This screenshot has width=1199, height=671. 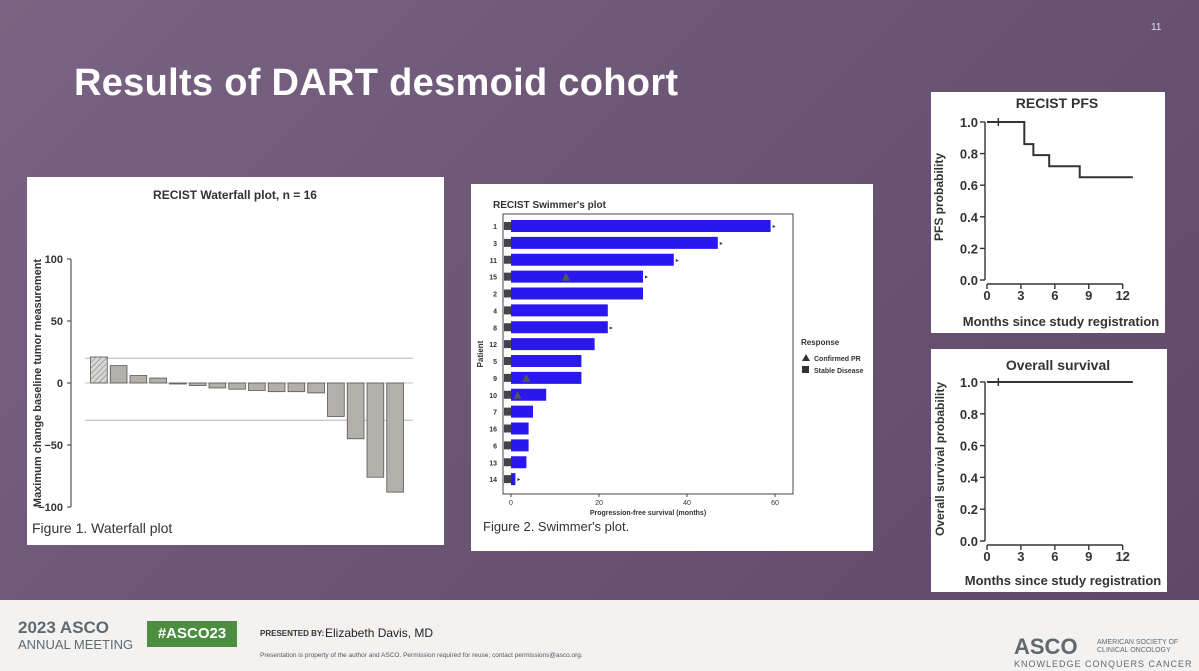 What do you see at coordinates (969, 280) in the screenshot?
I see `pfs-ytick-label: 0.0` at bounding box center [969, 280].